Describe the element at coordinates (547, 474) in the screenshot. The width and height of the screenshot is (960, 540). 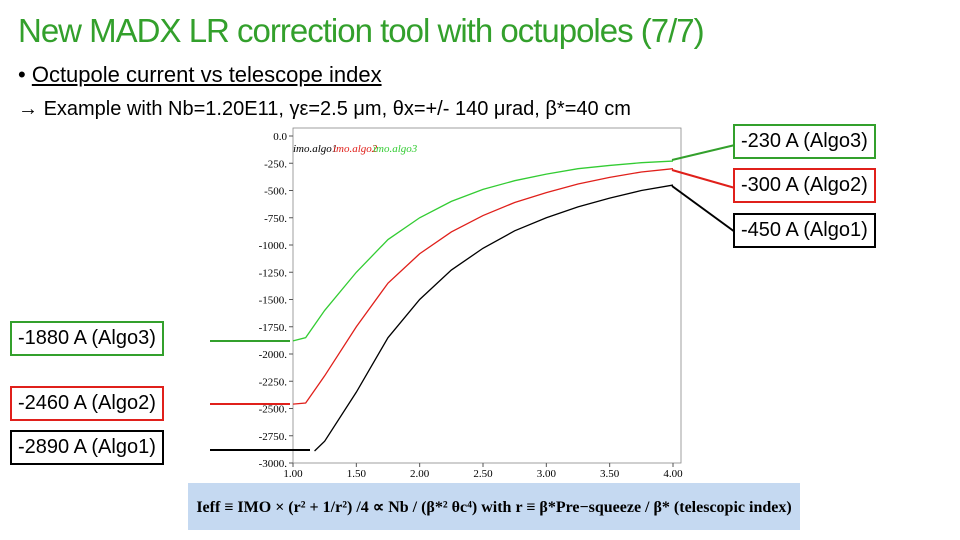
I see `x-tick-label: 3.00` at that location.